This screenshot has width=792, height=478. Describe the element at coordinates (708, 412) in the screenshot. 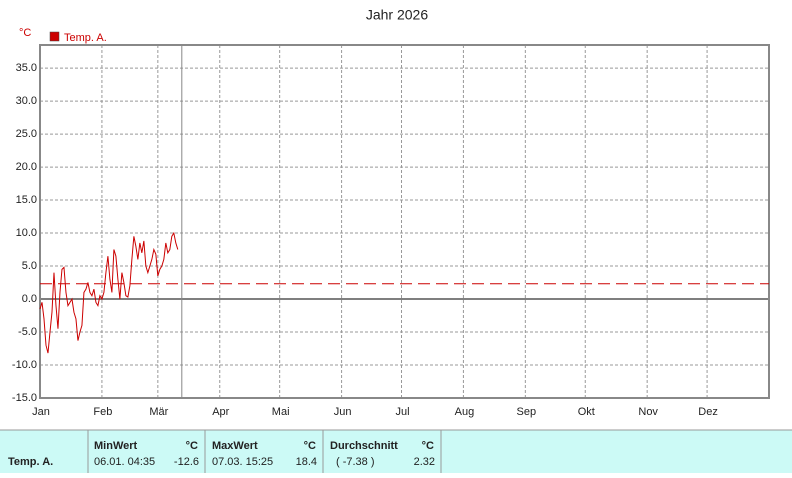

I see `x-tick-label: Dez` at that location.